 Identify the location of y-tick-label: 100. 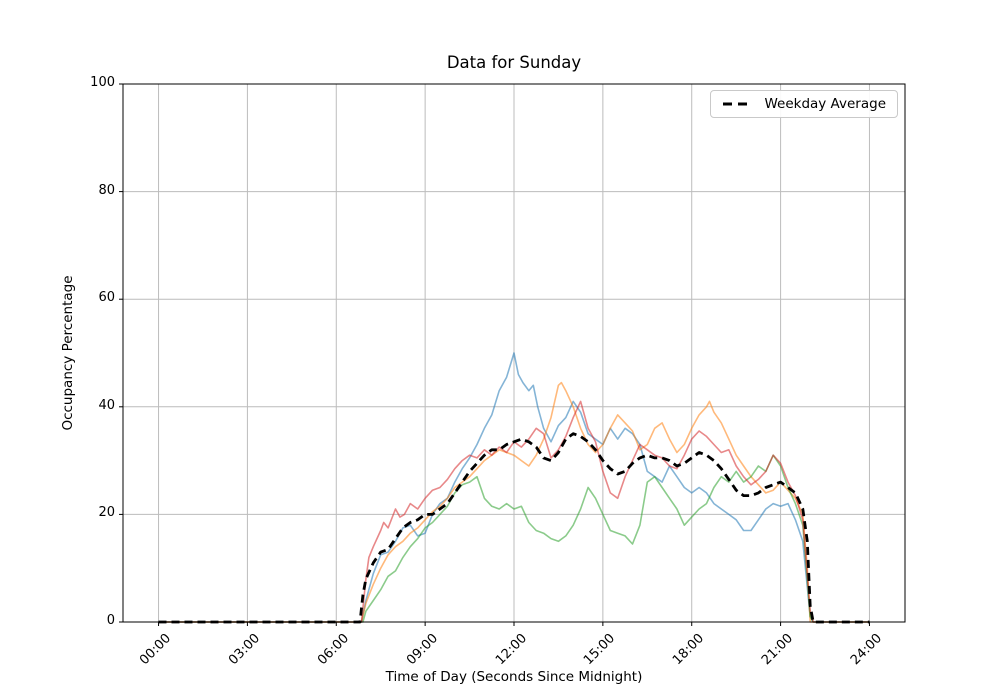
(102, 82).